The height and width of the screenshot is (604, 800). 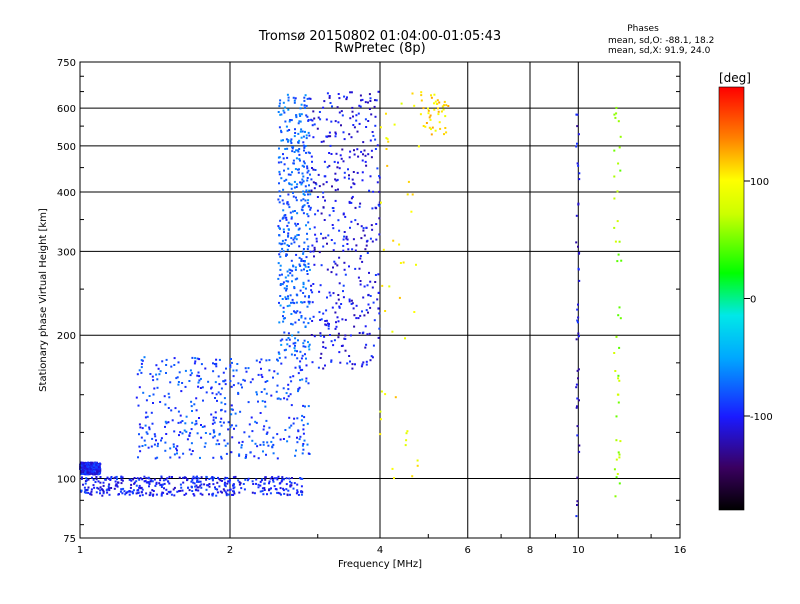 What do you see at coordinates (66, 480) in the screenshot?
I see `y-tick-label: 100` at bounding box center [66, 480].